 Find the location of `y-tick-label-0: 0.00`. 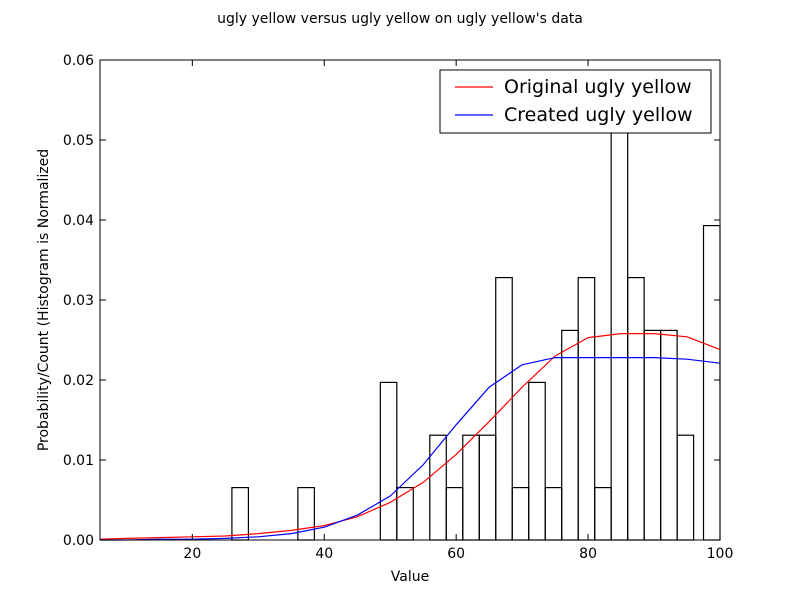

y-tick-label-0: 0.00 is located at coordinates (78, 541).